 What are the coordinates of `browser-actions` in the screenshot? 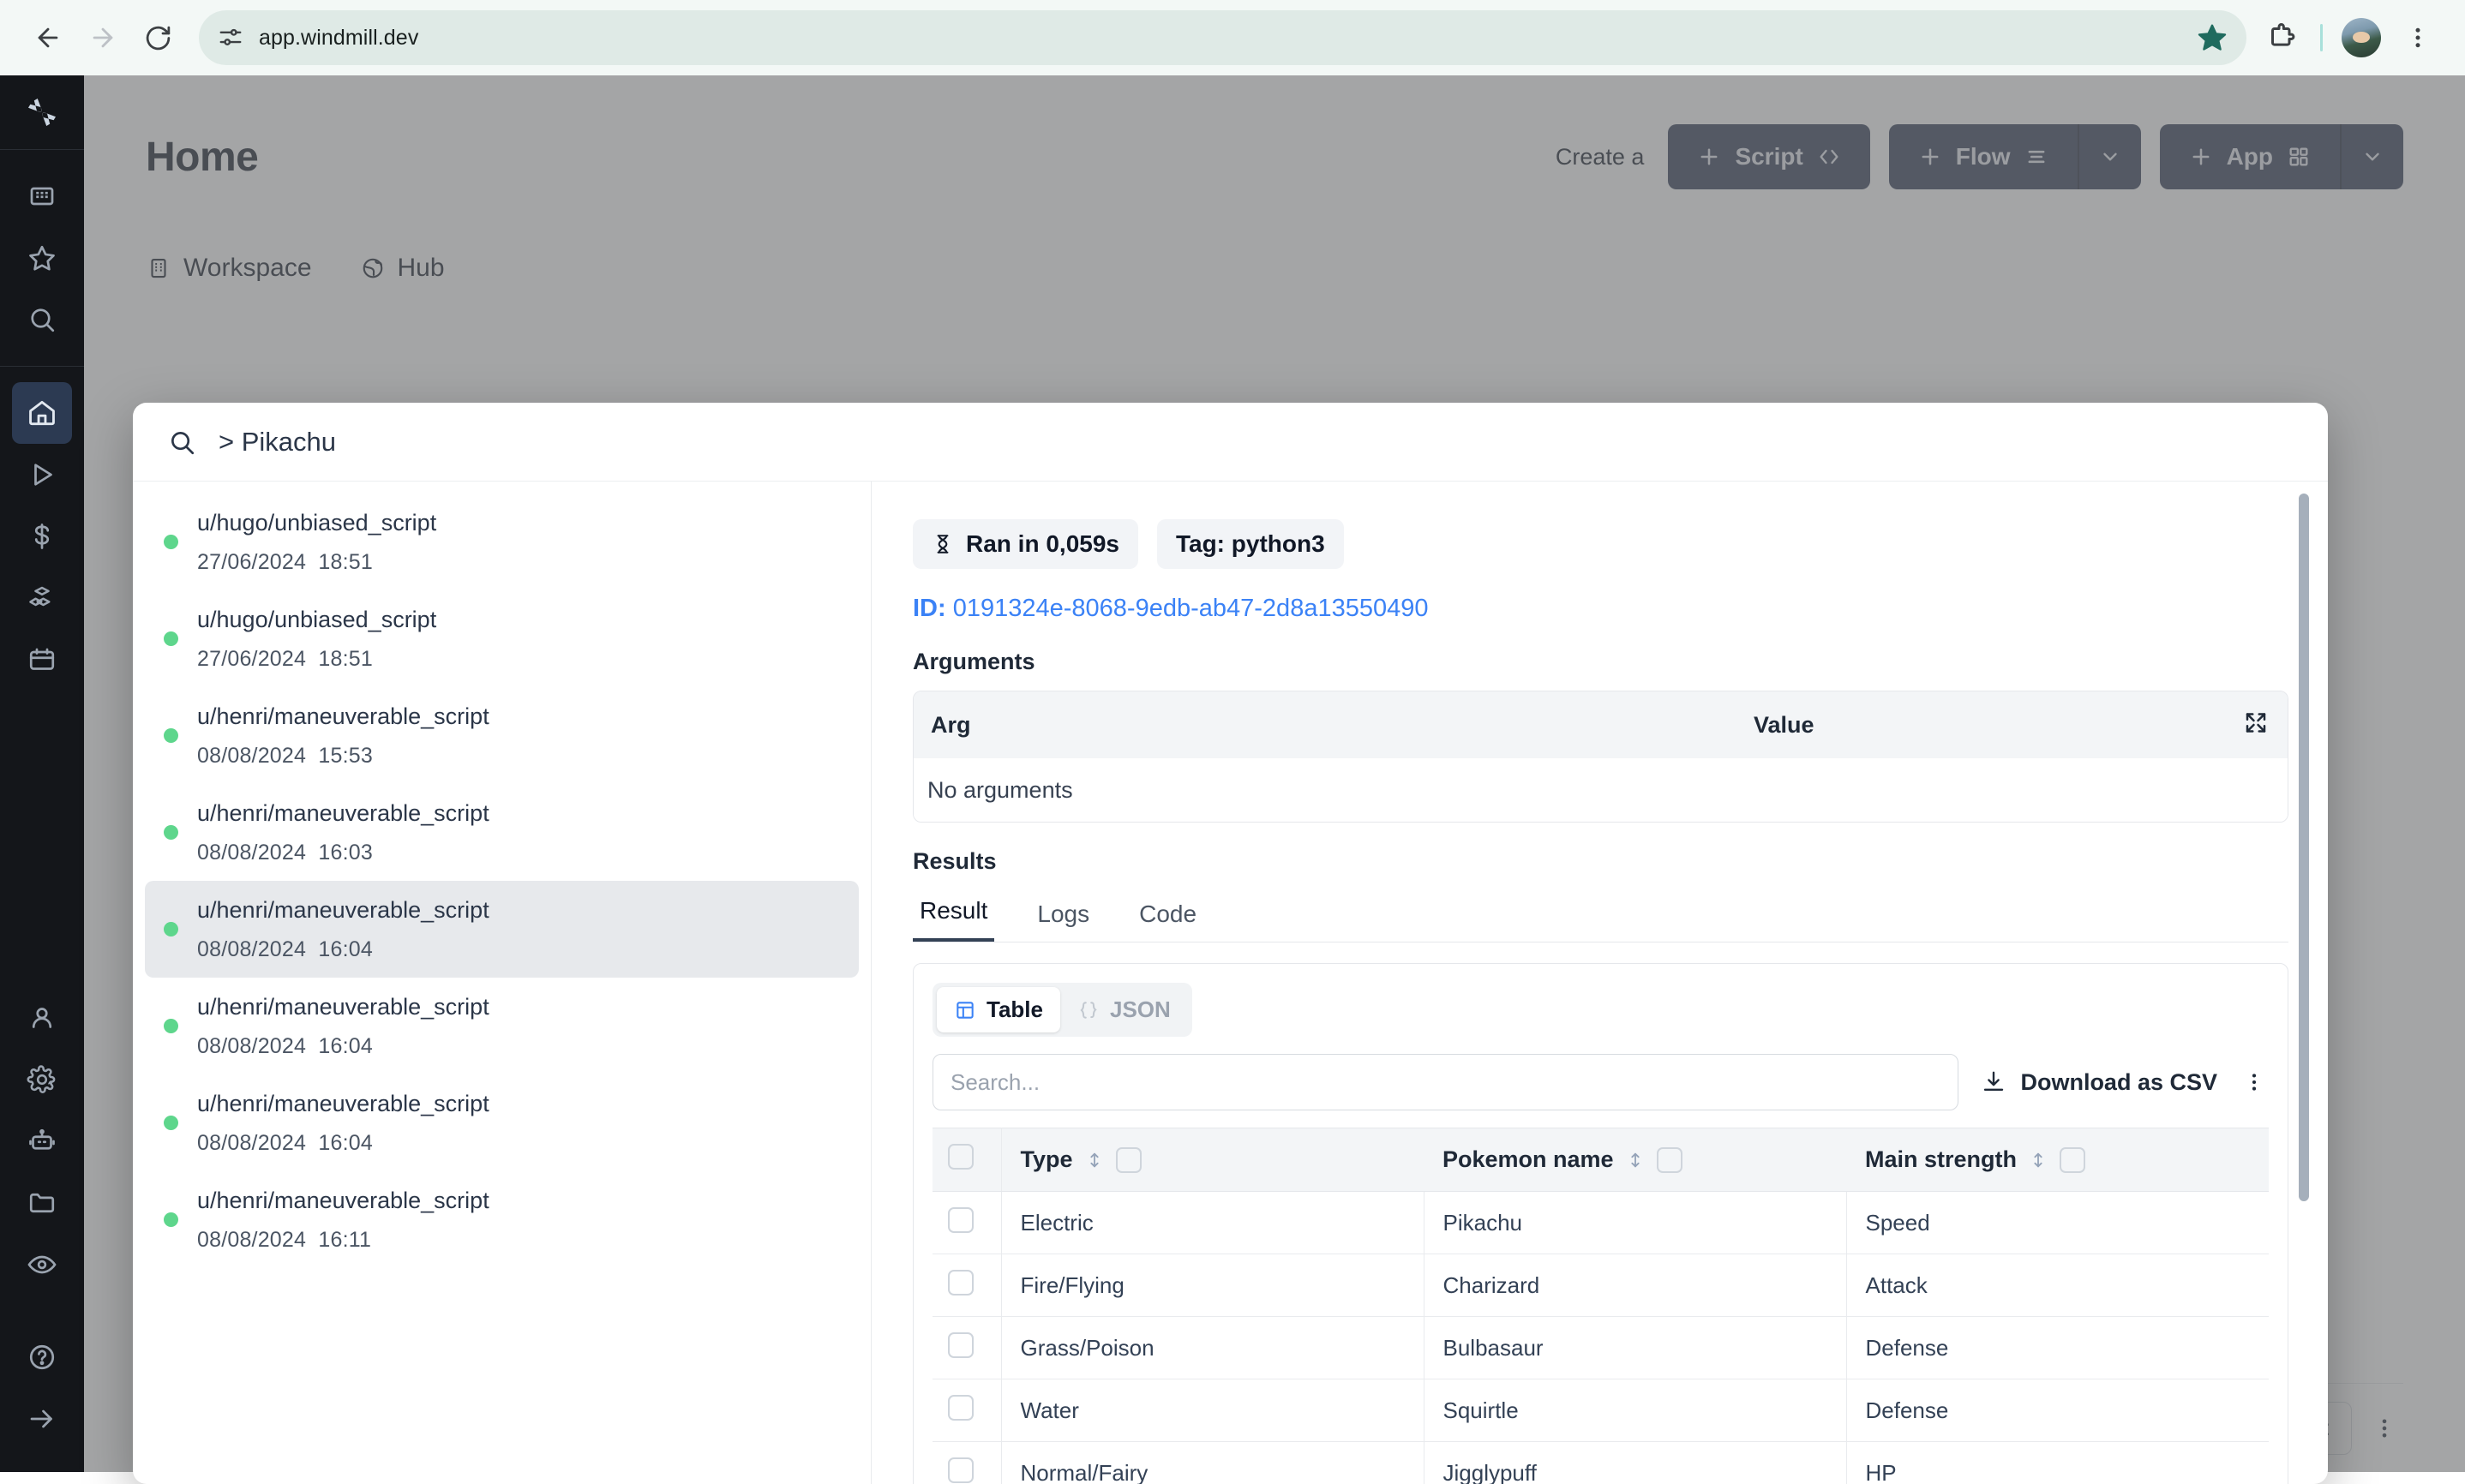 It's located at (2349, 37).